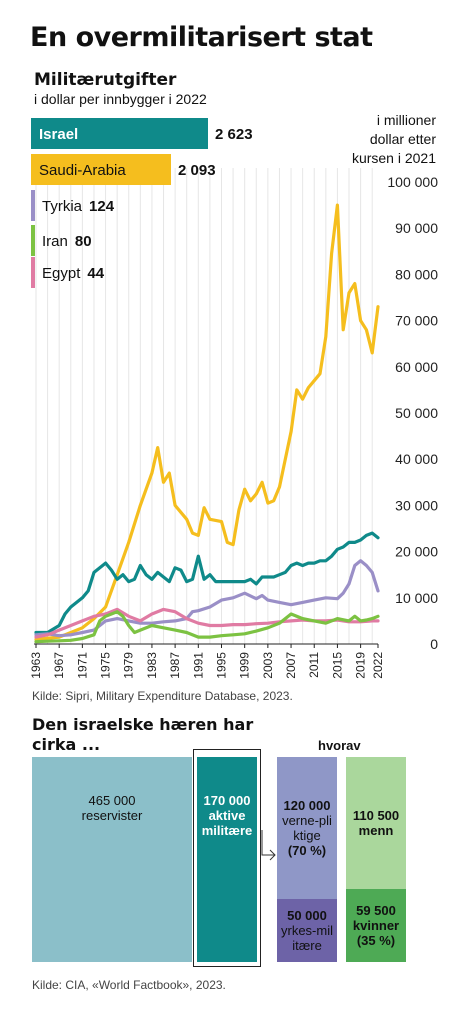  I want to click on per-capita-value: 2 623, so click(234, 134).